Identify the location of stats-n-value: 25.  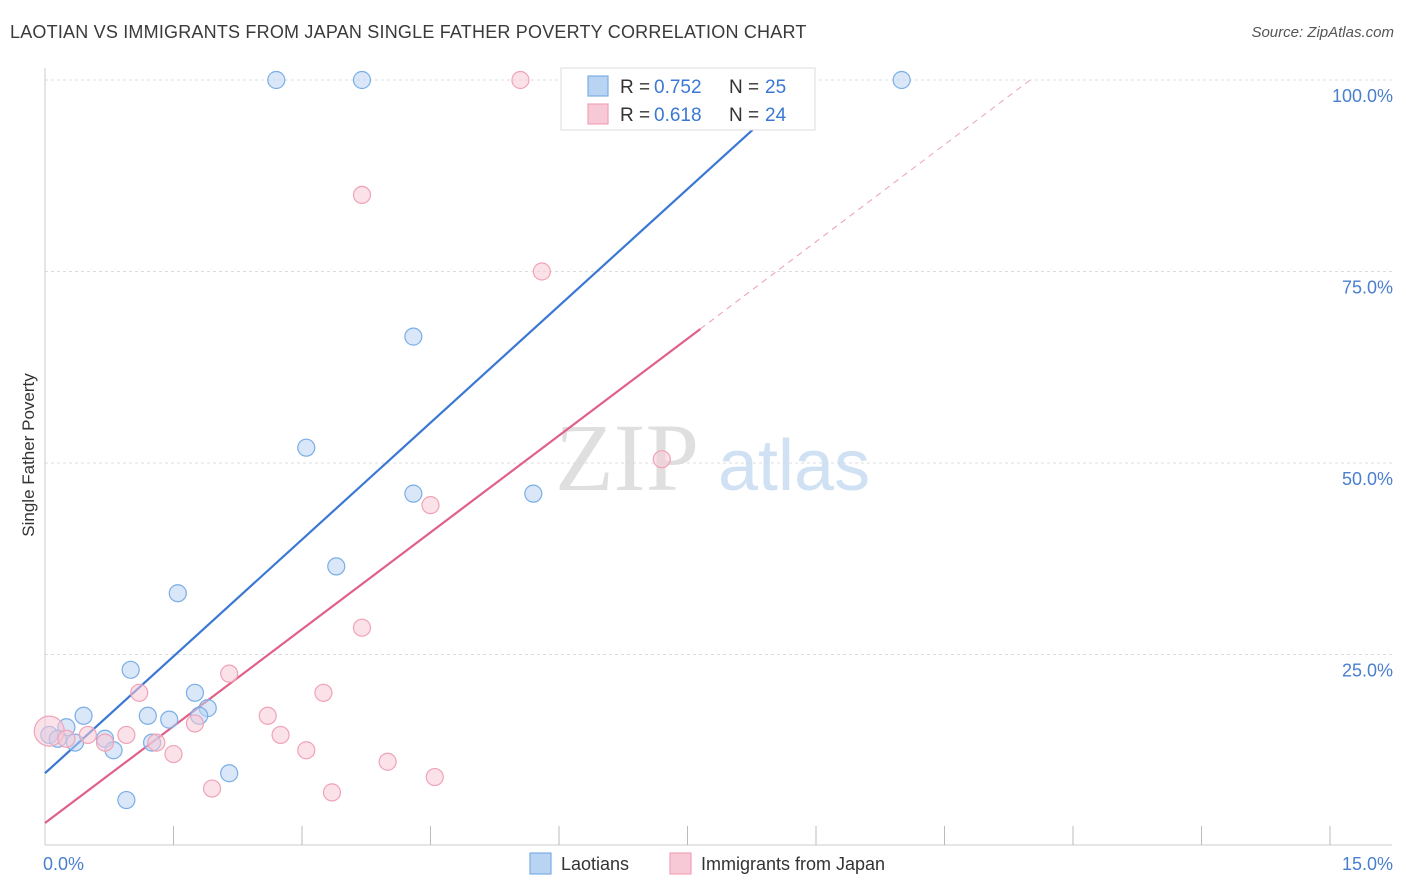
(775, 87).